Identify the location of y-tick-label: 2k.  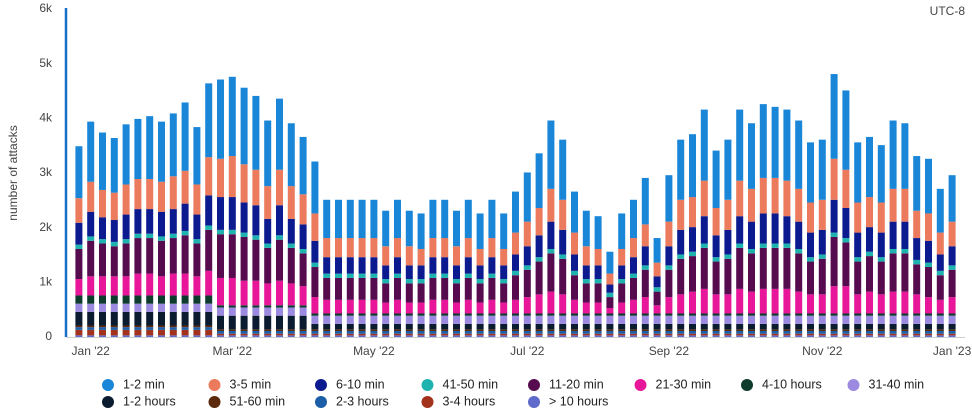
(46, 227).